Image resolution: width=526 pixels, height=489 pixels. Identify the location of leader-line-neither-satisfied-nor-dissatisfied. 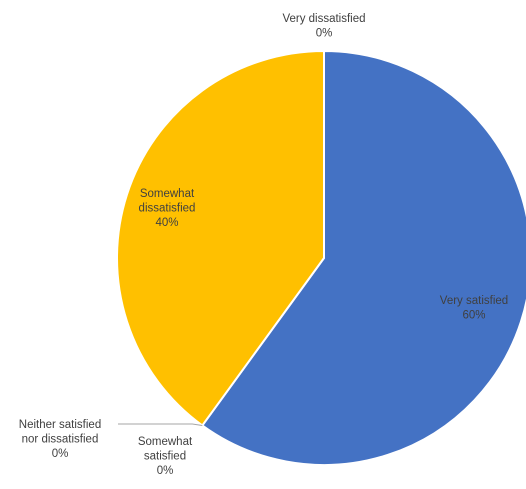
(160, 424).